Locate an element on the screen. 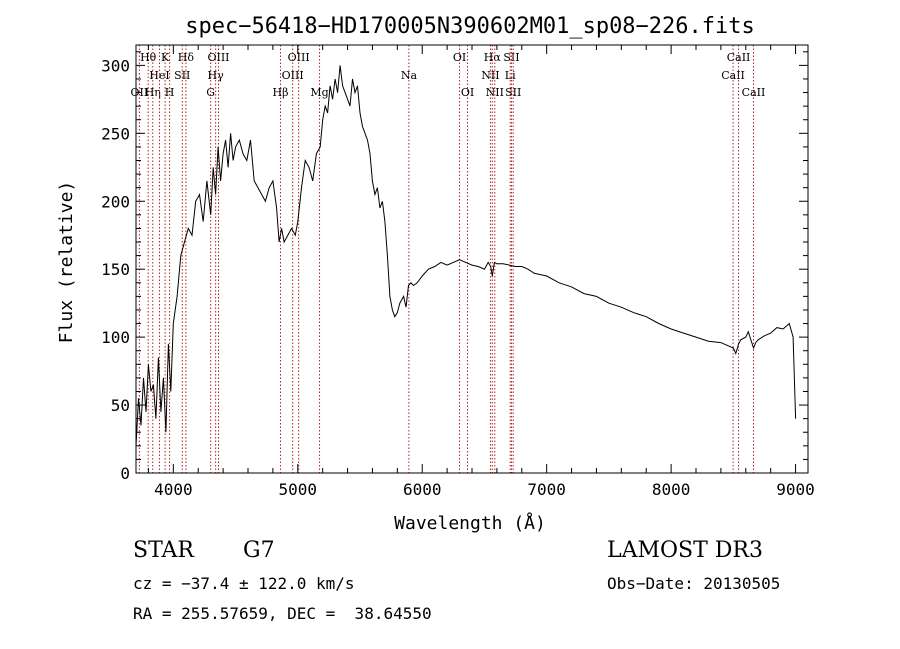 Image resolution: width=900 pixels, height=649 pixels. x-tick-label: 9000 is located at coordinates (795, 489).